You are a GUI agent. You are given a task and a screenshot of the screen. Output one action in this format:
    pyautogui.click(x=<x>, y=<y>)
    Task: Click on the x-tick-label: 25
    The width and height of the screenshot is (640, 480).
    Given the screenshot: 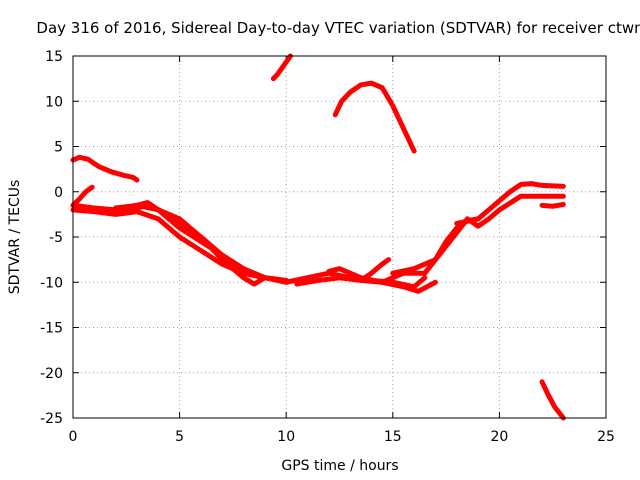 What is the action you would take?
    pyautogui.click(x=606, y=437)
    